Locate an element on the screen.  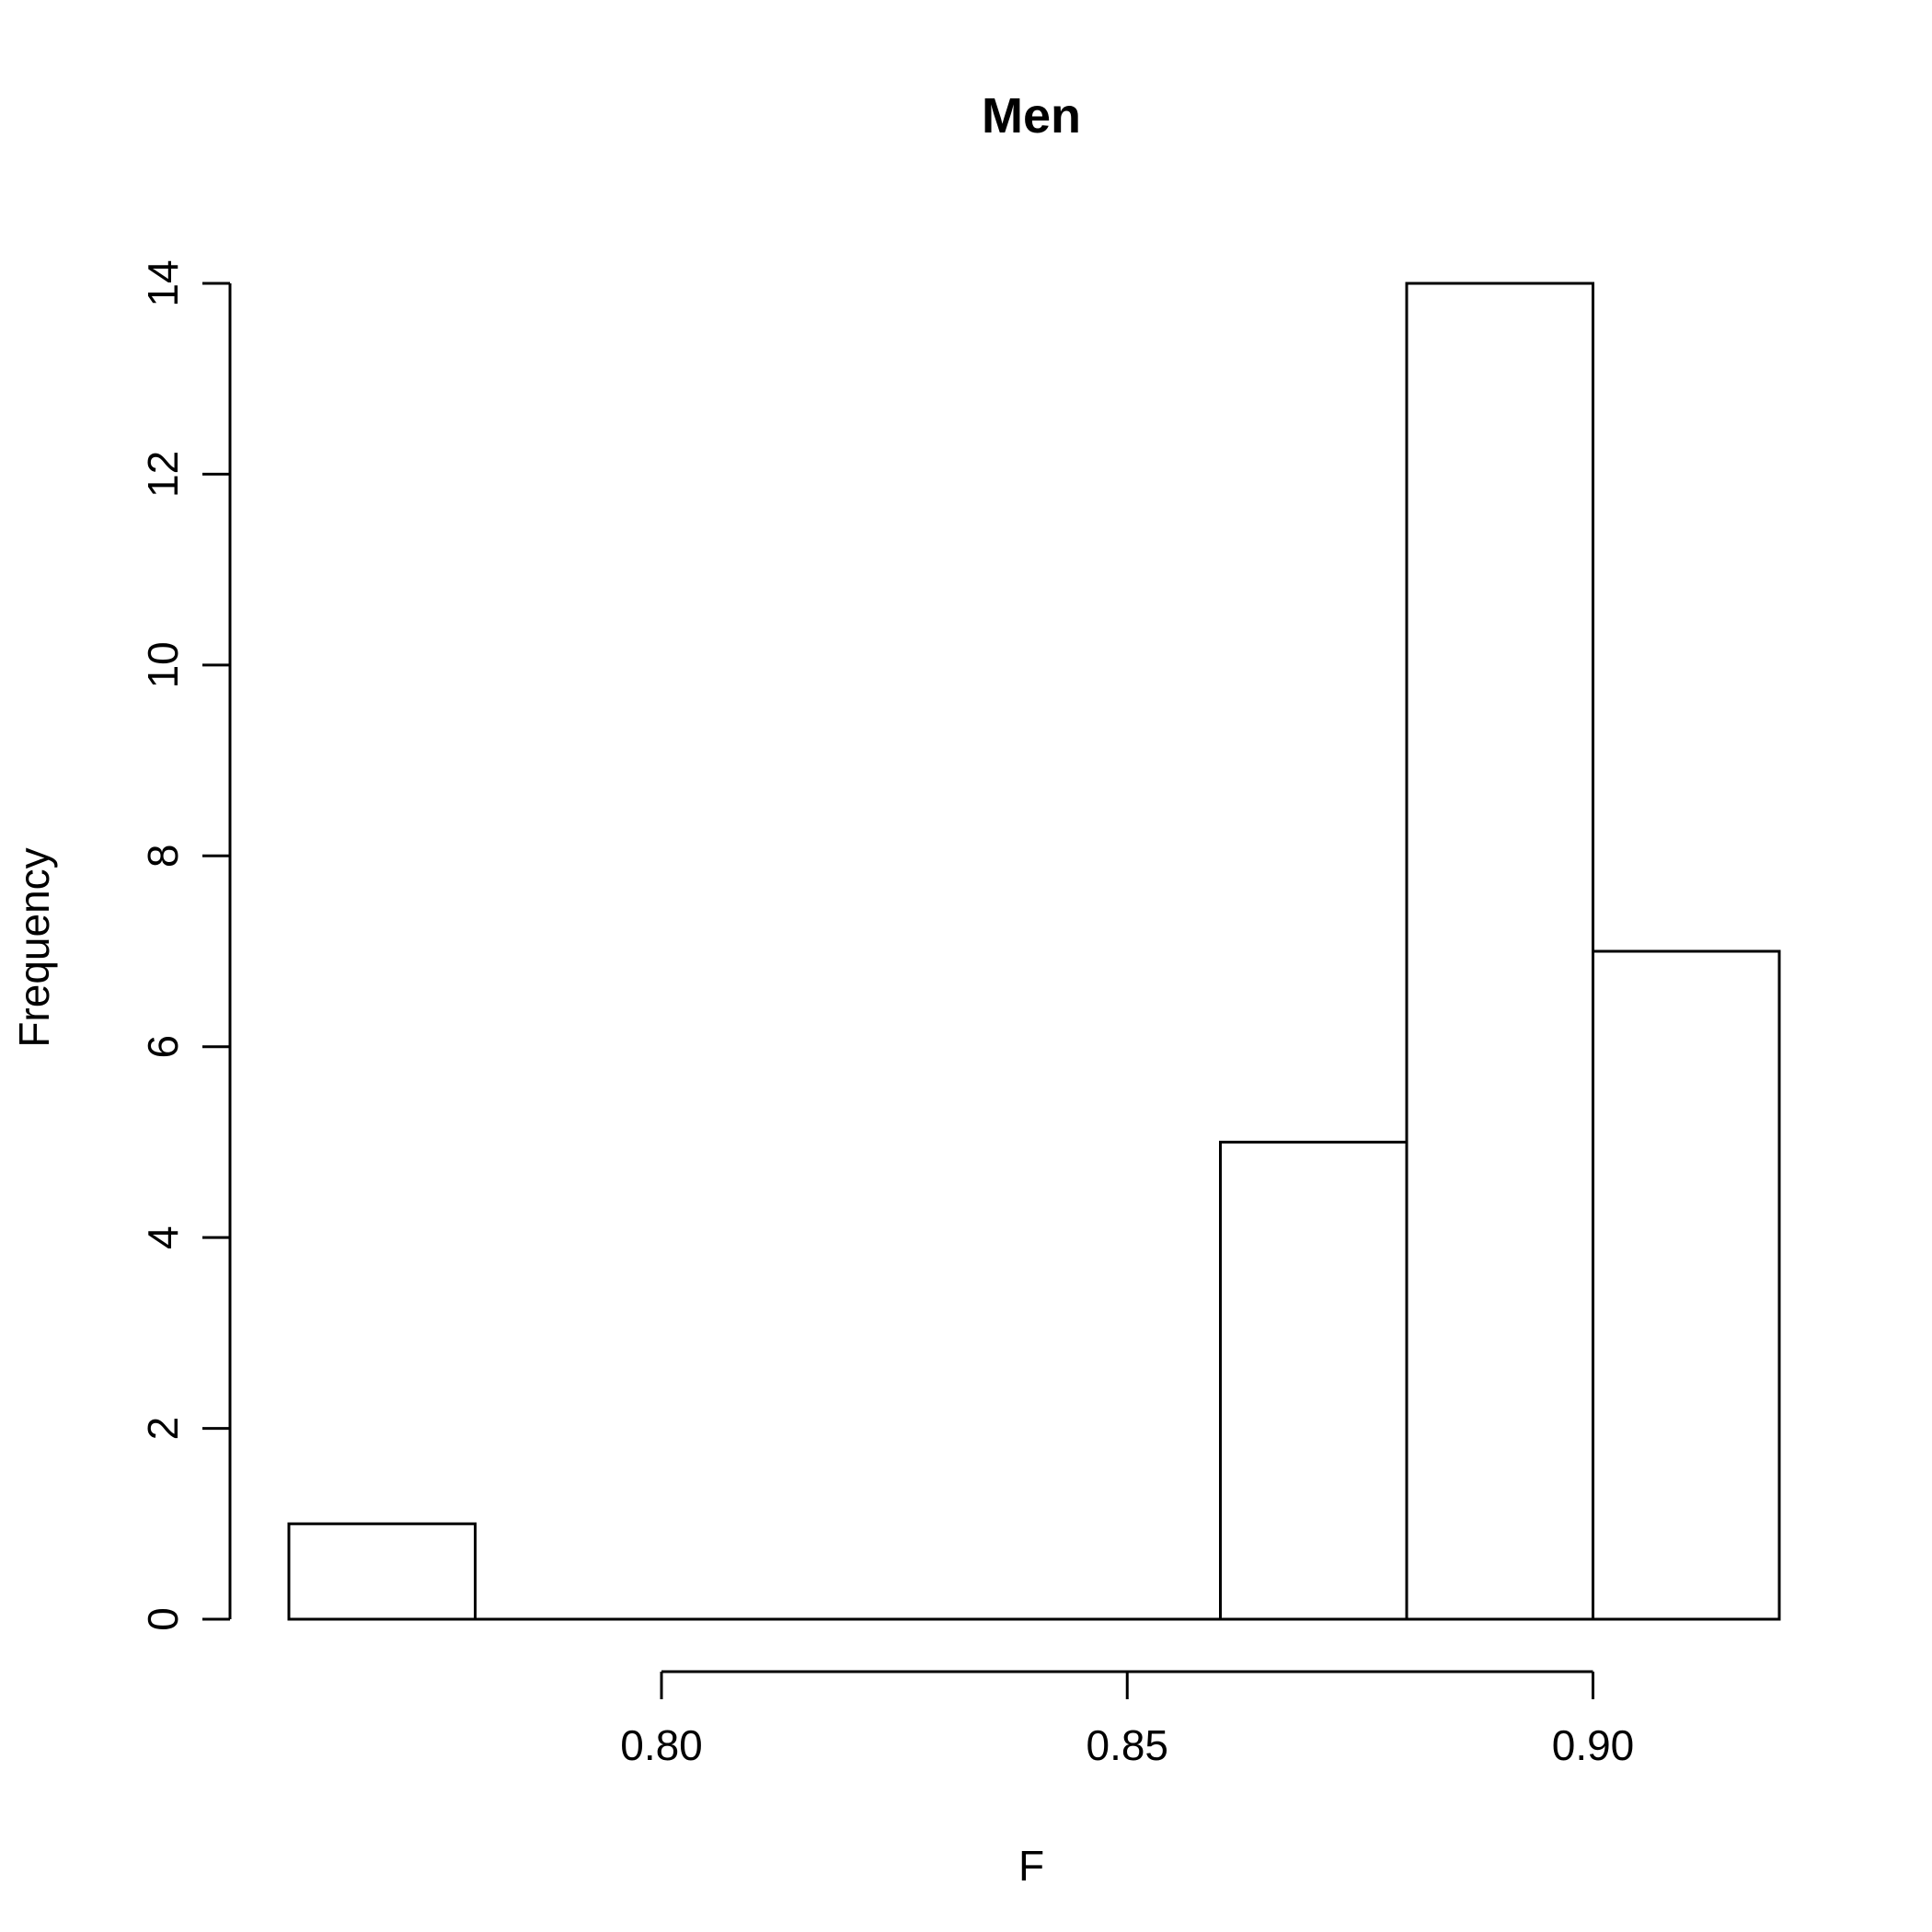
y-tick-label: 4 is located at coordinates (163, 1237).